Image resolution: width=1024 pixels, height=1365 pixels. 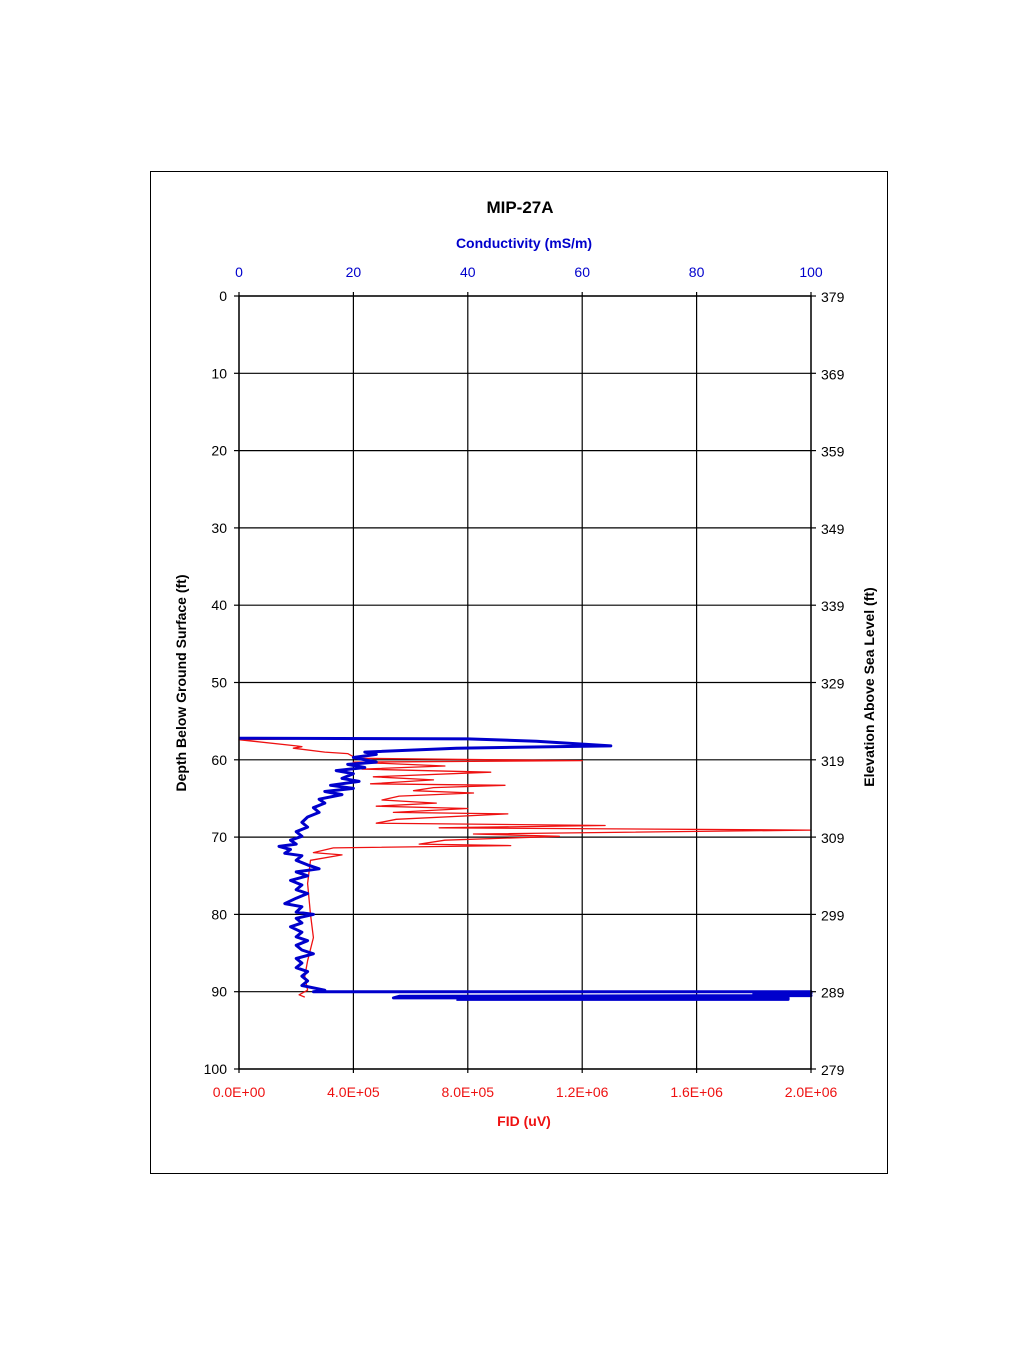 What do you see at coordinates (524, 243) in the screenshot?
I see `top-axis-label: Conductivity (mS/m)` at bounding box center [524, 243].